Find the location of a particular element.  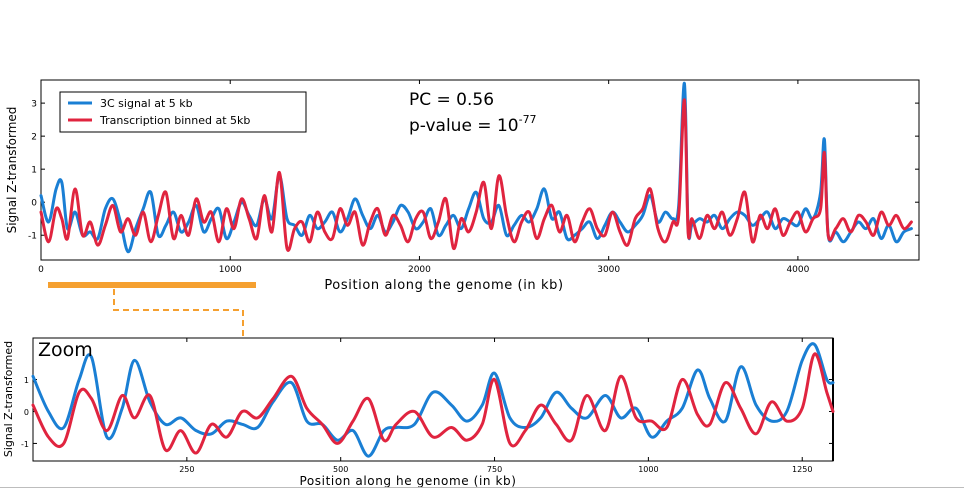

x-tick-label: 1250 is located at coordinates (802, 469).